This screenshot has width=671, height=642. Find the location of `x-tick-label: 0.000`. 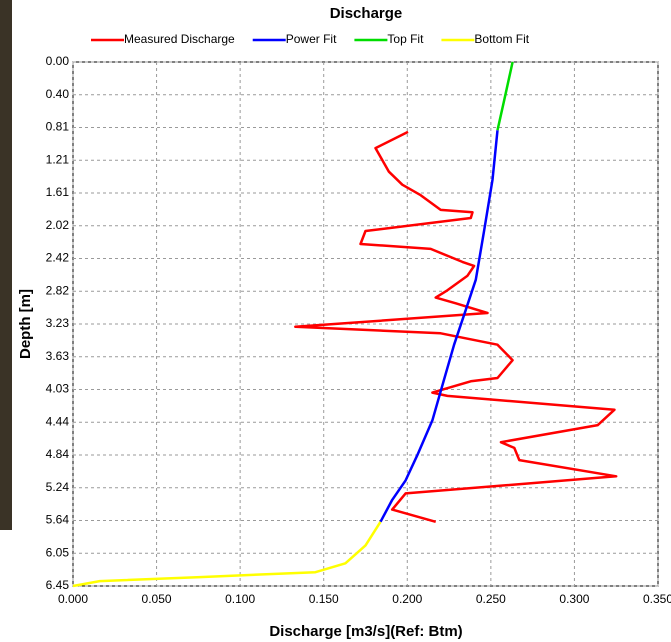

x-tick-label: 0.000 is located at coordinates (73, 599).